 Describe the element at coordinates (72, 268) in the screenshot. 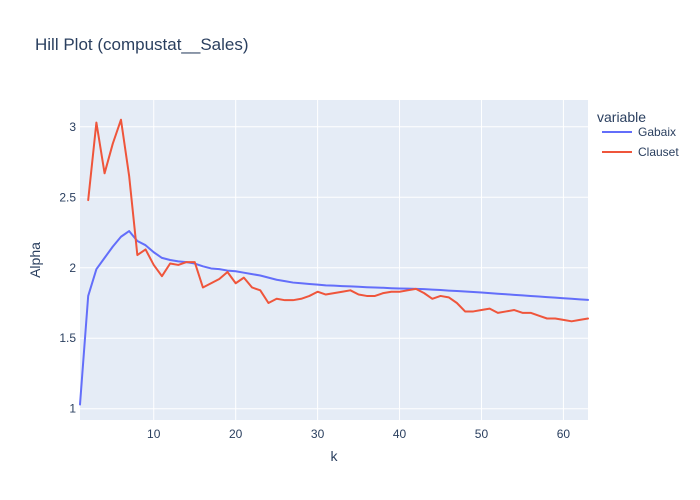

I see `y-tick-label: 2` at that location.